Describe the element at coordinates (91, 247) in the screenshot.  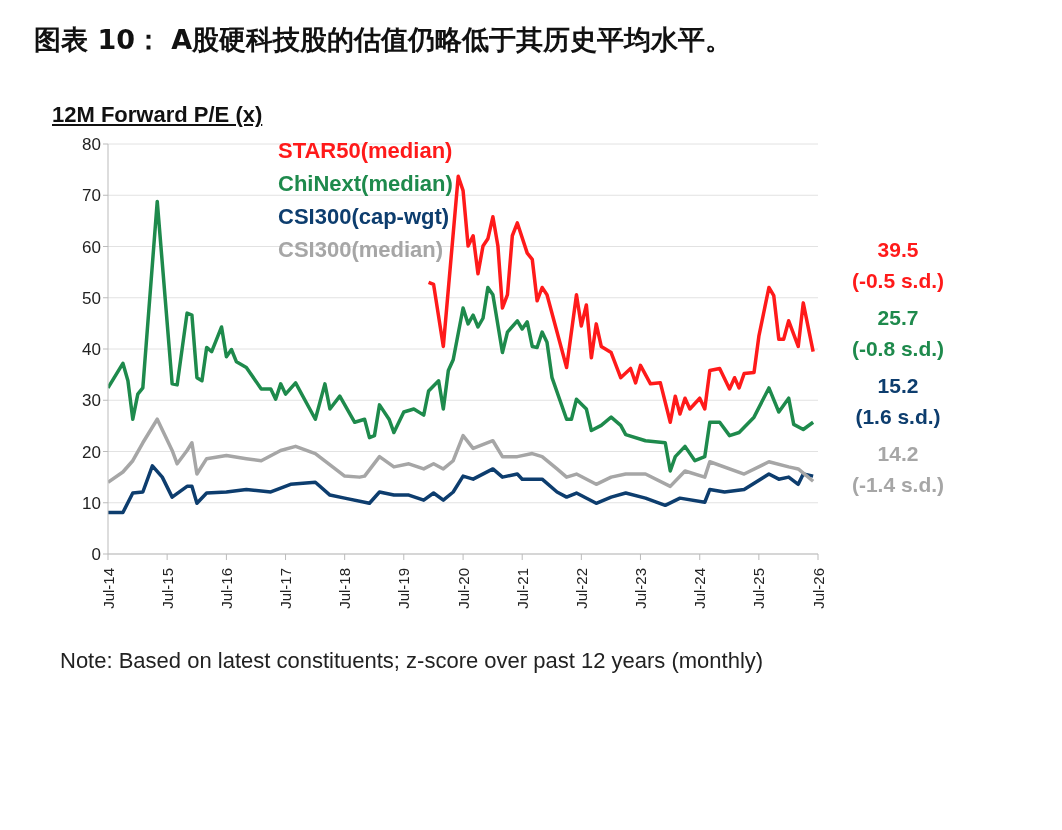
I see `y-tick-label: 60` at that location.